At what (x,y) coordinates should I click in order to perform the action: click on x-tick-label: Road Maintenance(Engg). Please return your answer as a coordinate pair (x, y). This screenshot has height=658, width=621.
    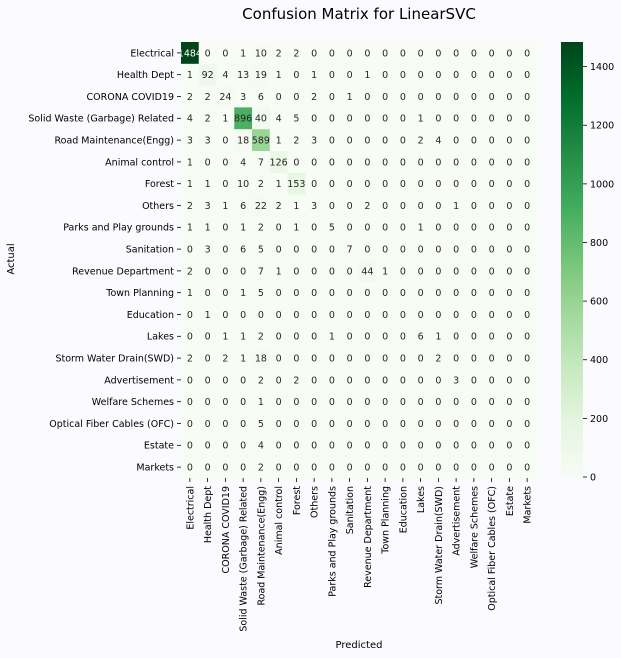
    Looking at the image, I should click on (261, 546).